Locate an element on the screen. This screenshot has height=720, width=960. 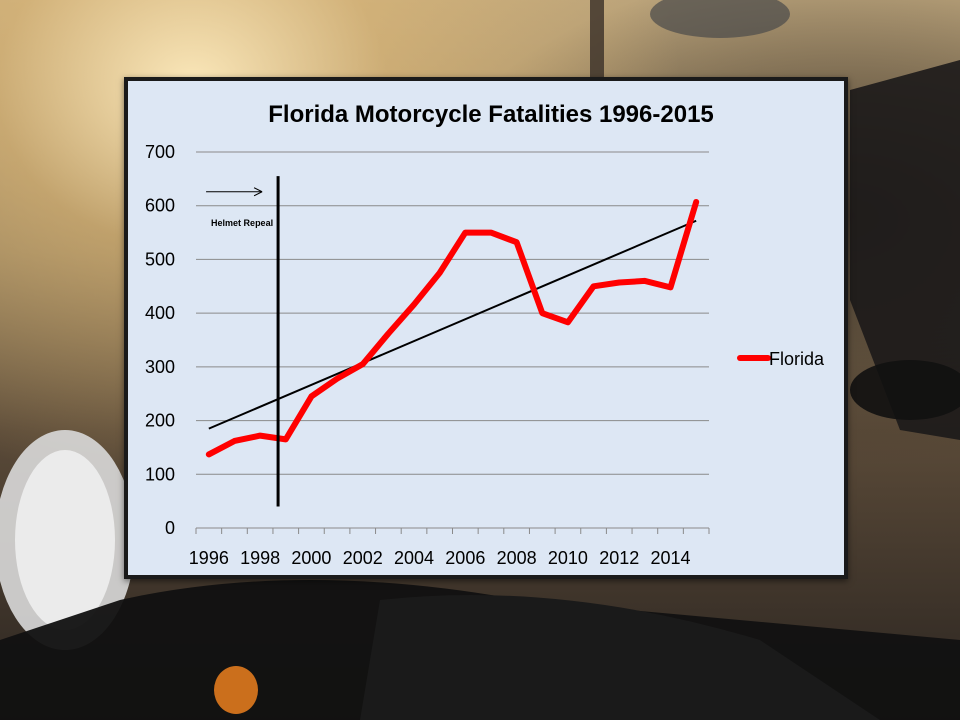
y-tick-label-500: 500 is located at coordinates (160, 259).